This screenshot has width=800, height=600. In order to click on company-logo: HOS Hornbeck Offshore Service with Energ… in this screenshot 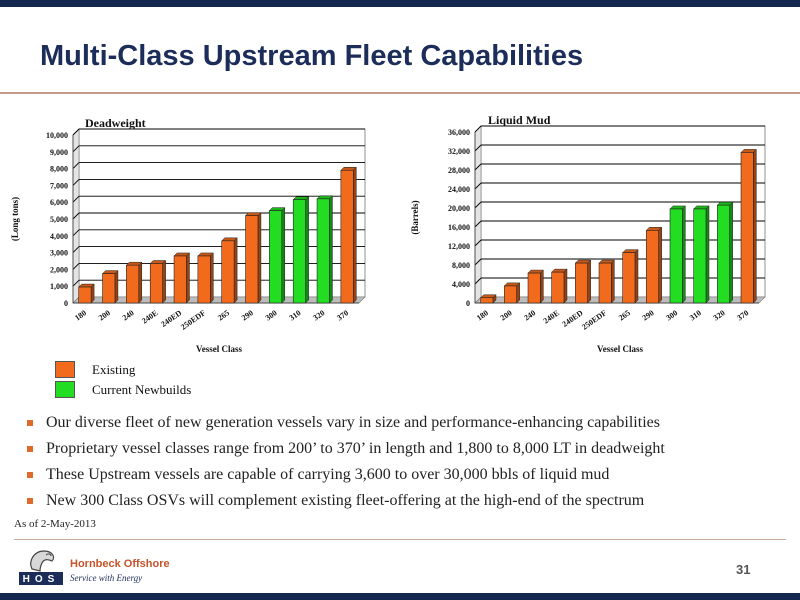, I will do `click(108, 568)`.